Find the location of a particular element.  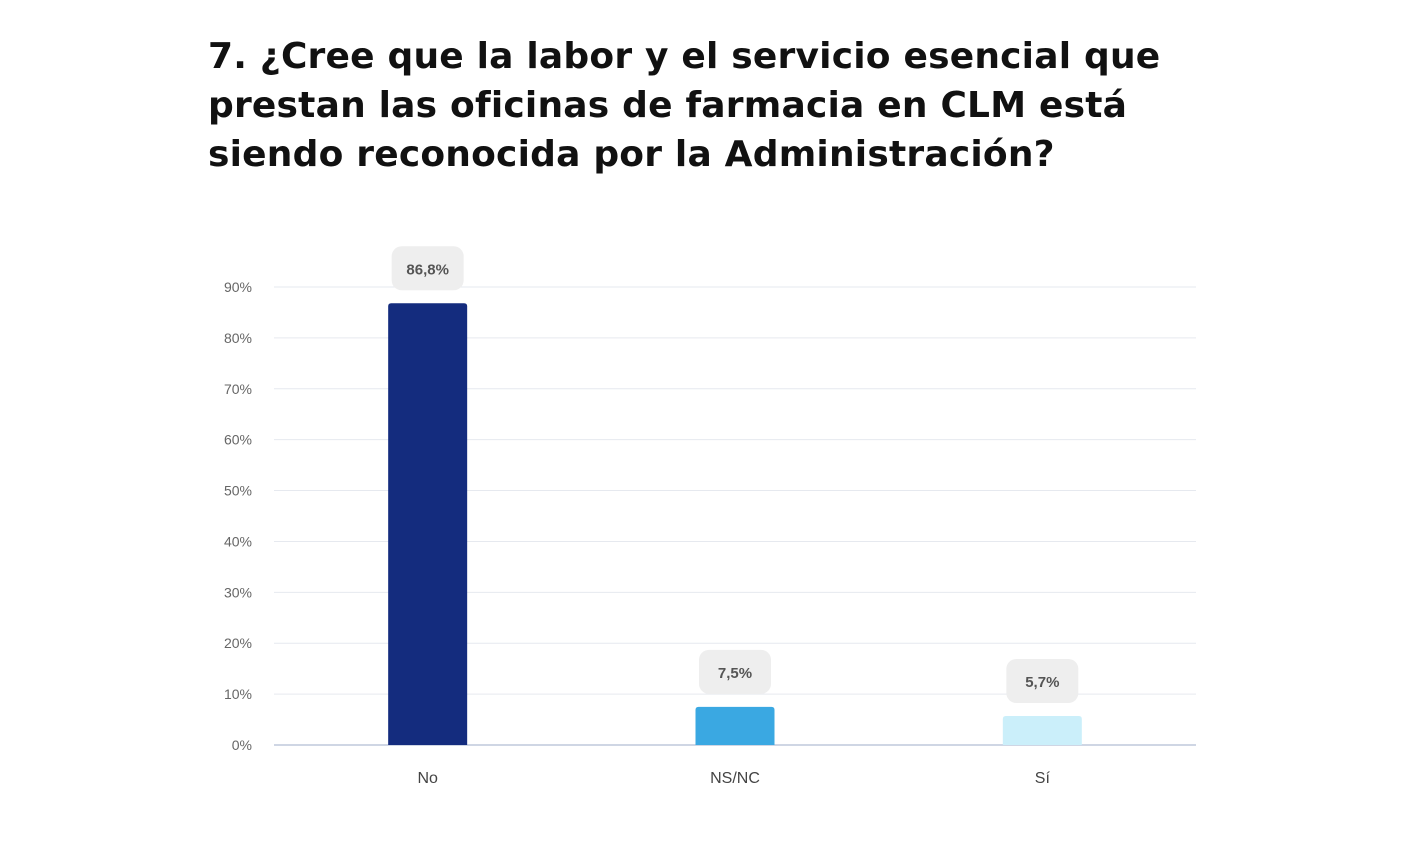

x-tick-label: NS/NC is located at coordinates (735, 778).